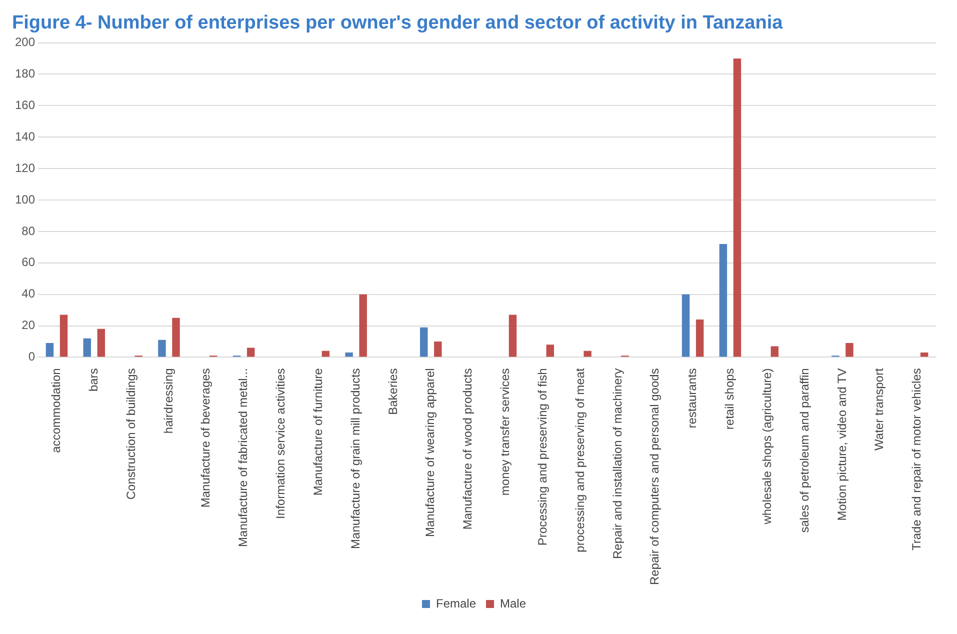  I want to click on legend-label: Male, so click(513, 603).